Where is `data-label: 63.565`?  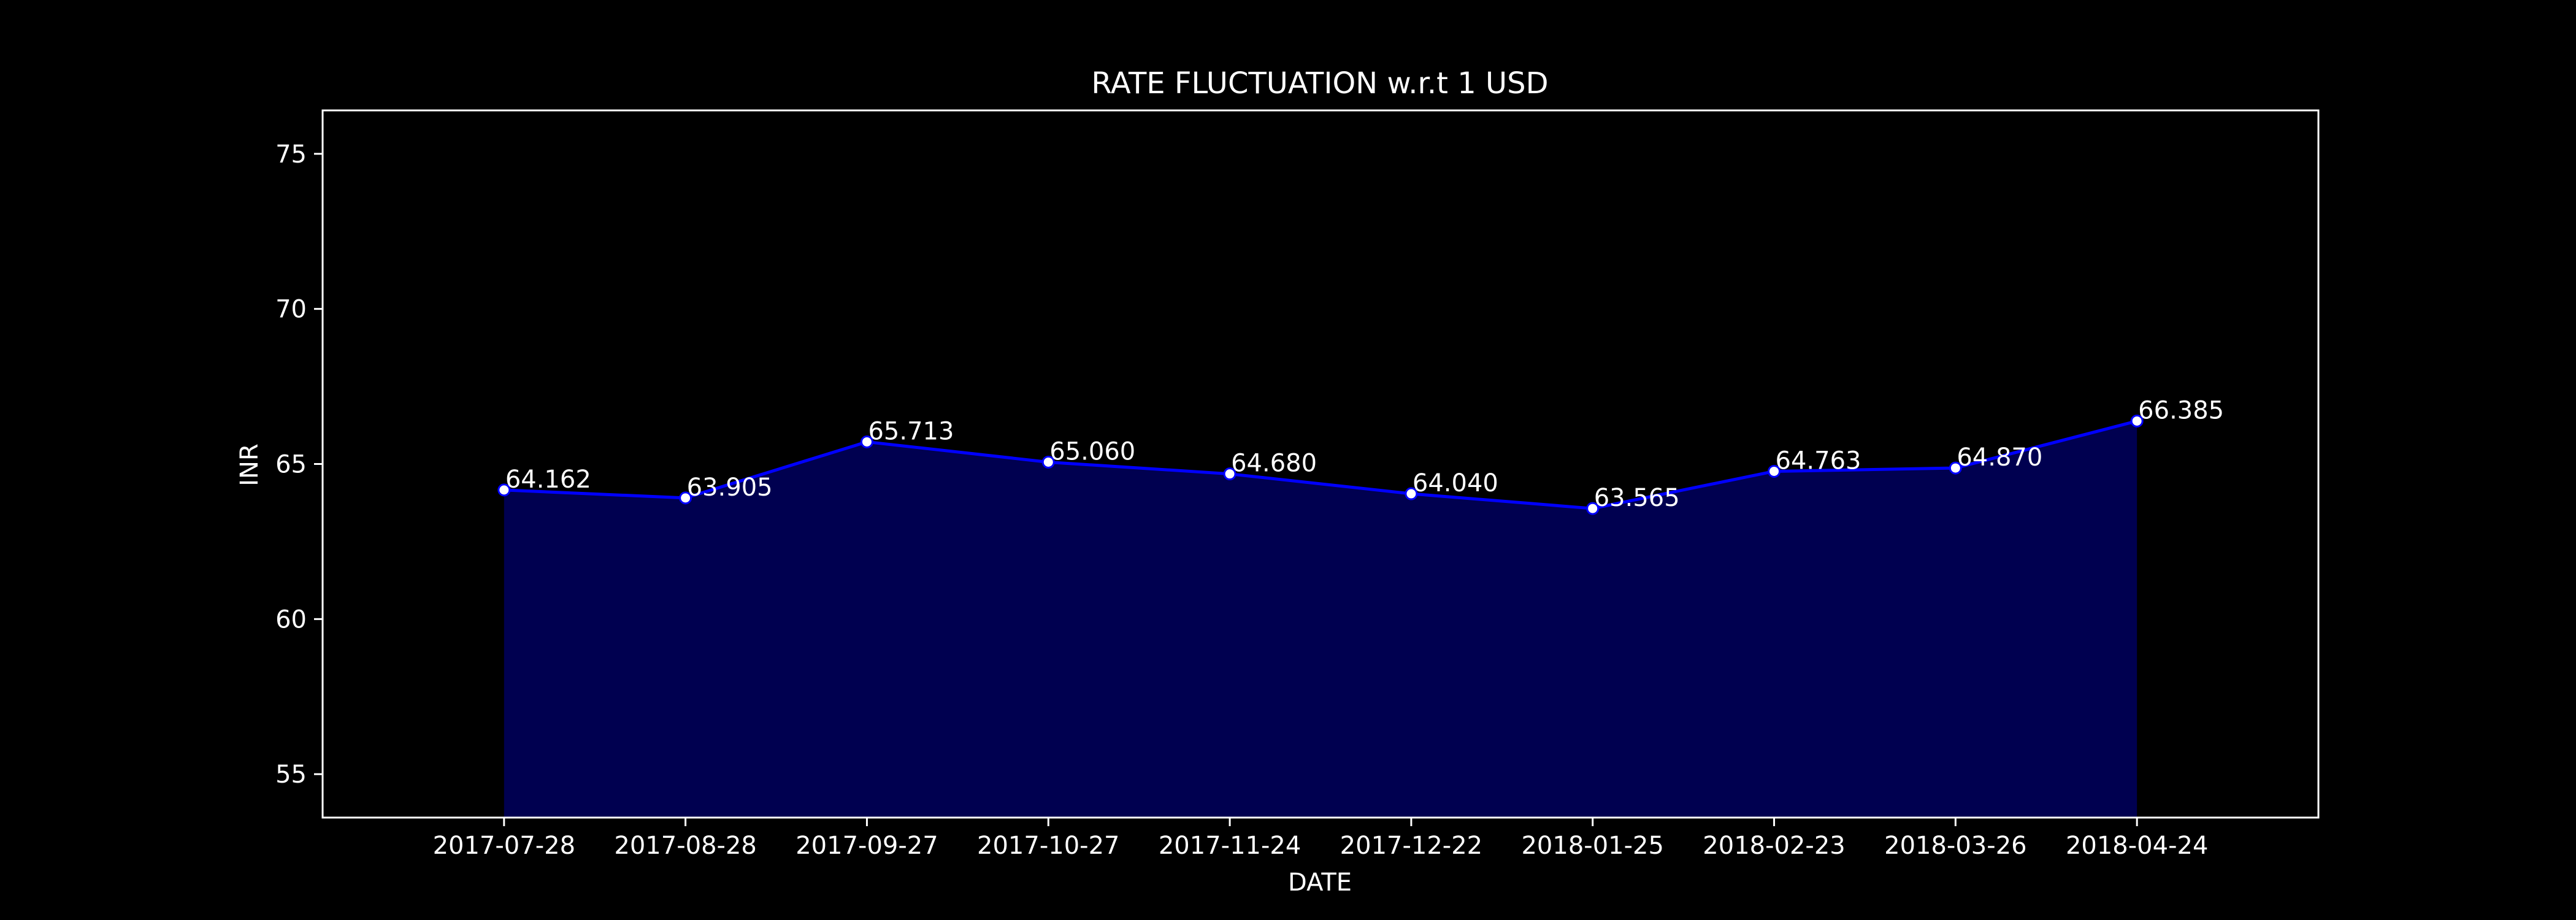 data-label: 63.565 is located at coordinates (1637, 498).